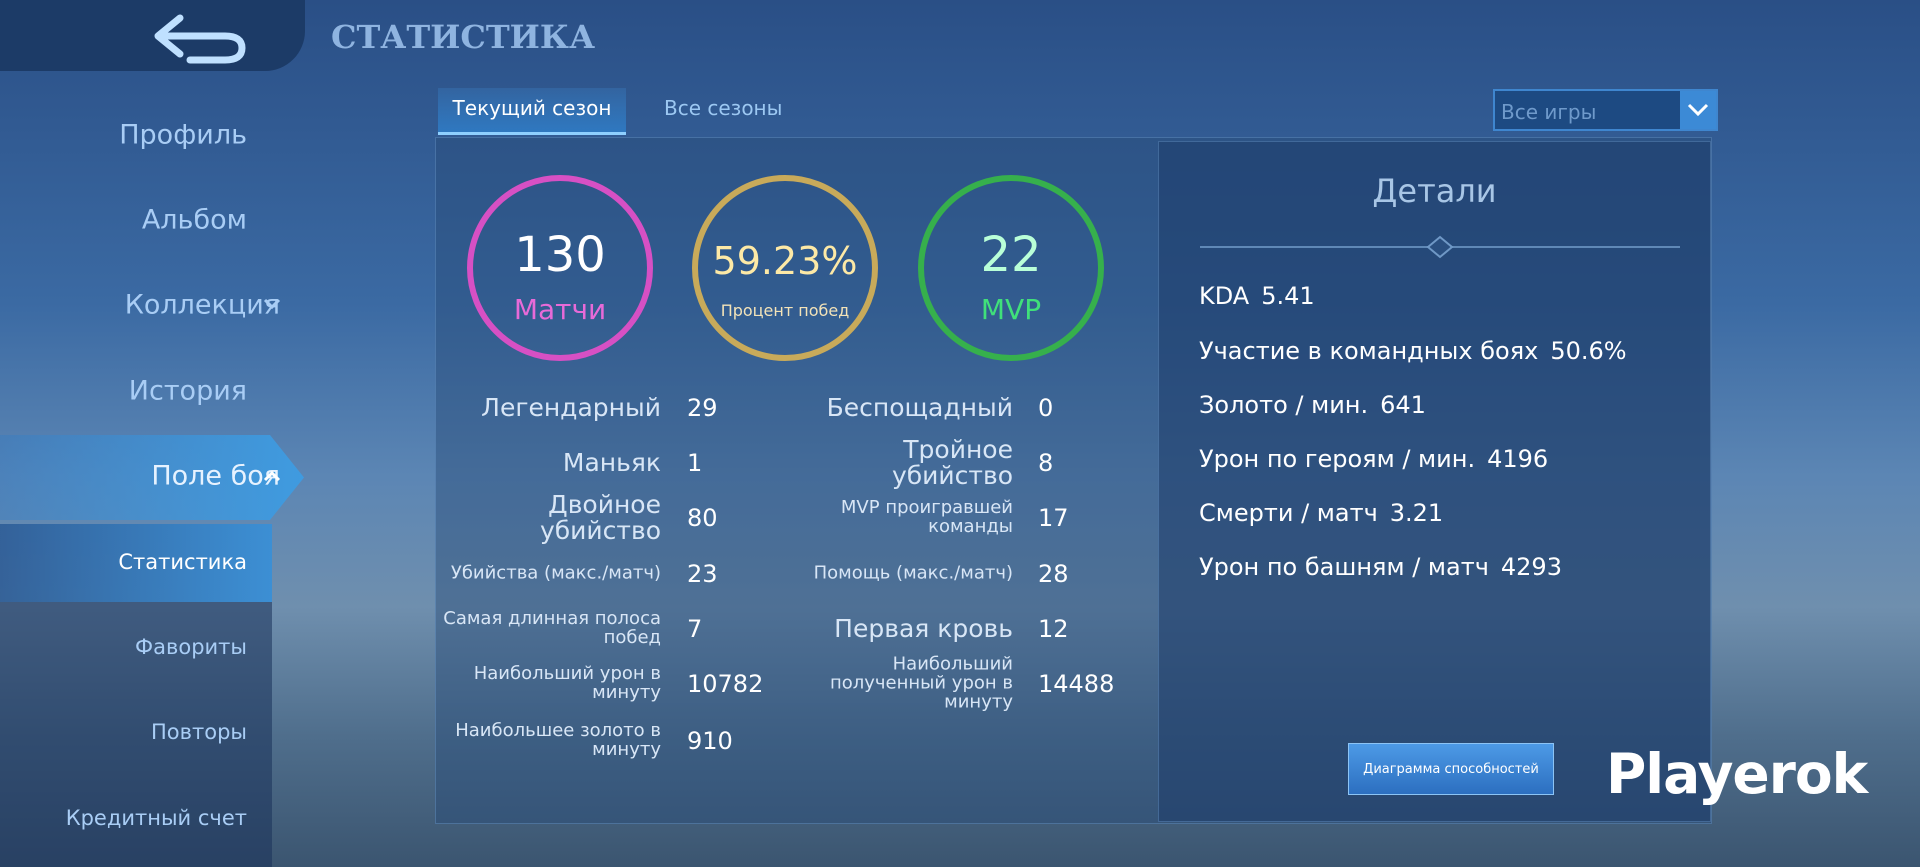  Describe the element at coordinates (702, 518) in the screenshot. I see `stat-value: 80` at that location.